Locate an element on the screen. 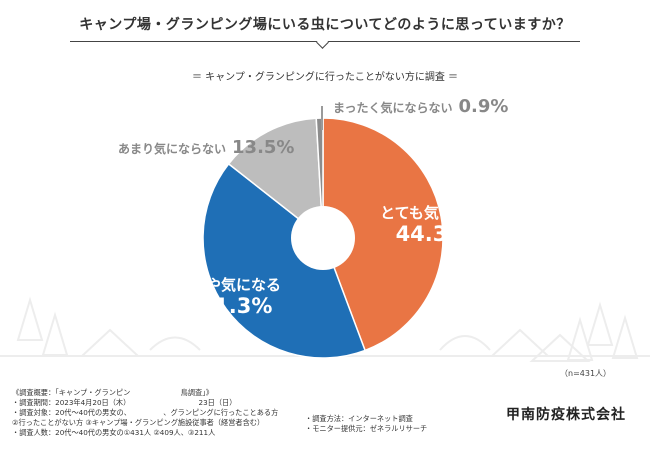 Image resolution: width=650 pixels, height=450 pixels. slice-category-label: やや気になる is located at coordinates (236, 285).